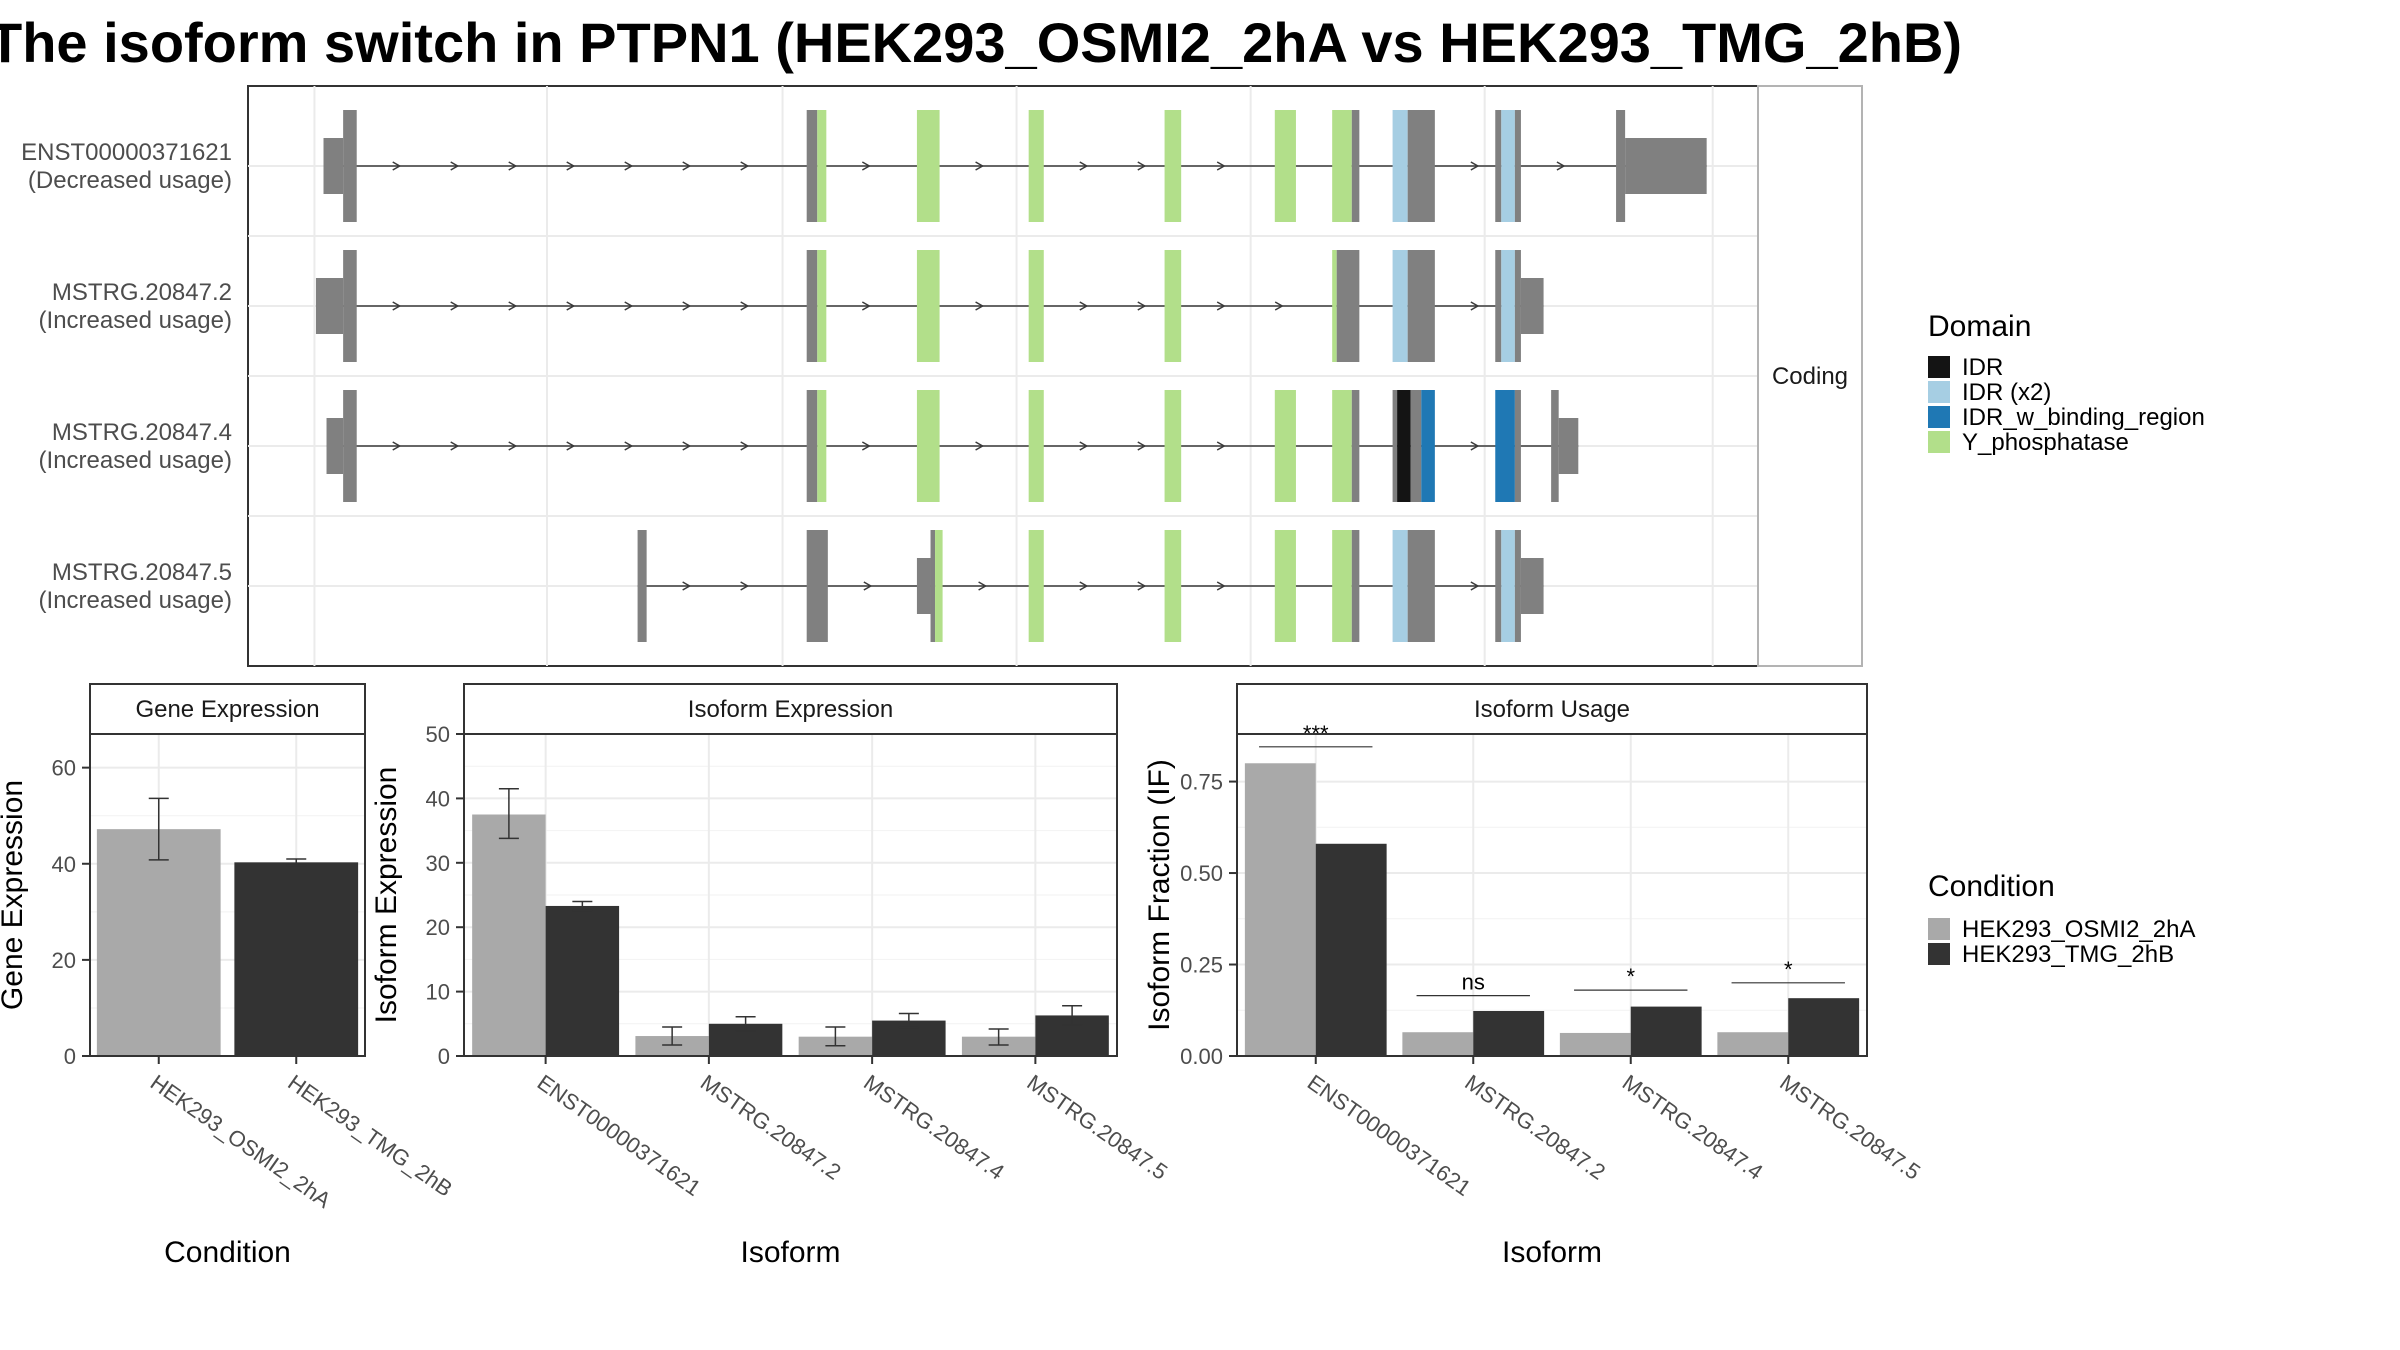 Image resolution: width=2400 pixels, height=1350 pixels. Describe the element at coordinates (1991, 886) in the screenshot. I see `condition-legend-title: Condition` at that location.